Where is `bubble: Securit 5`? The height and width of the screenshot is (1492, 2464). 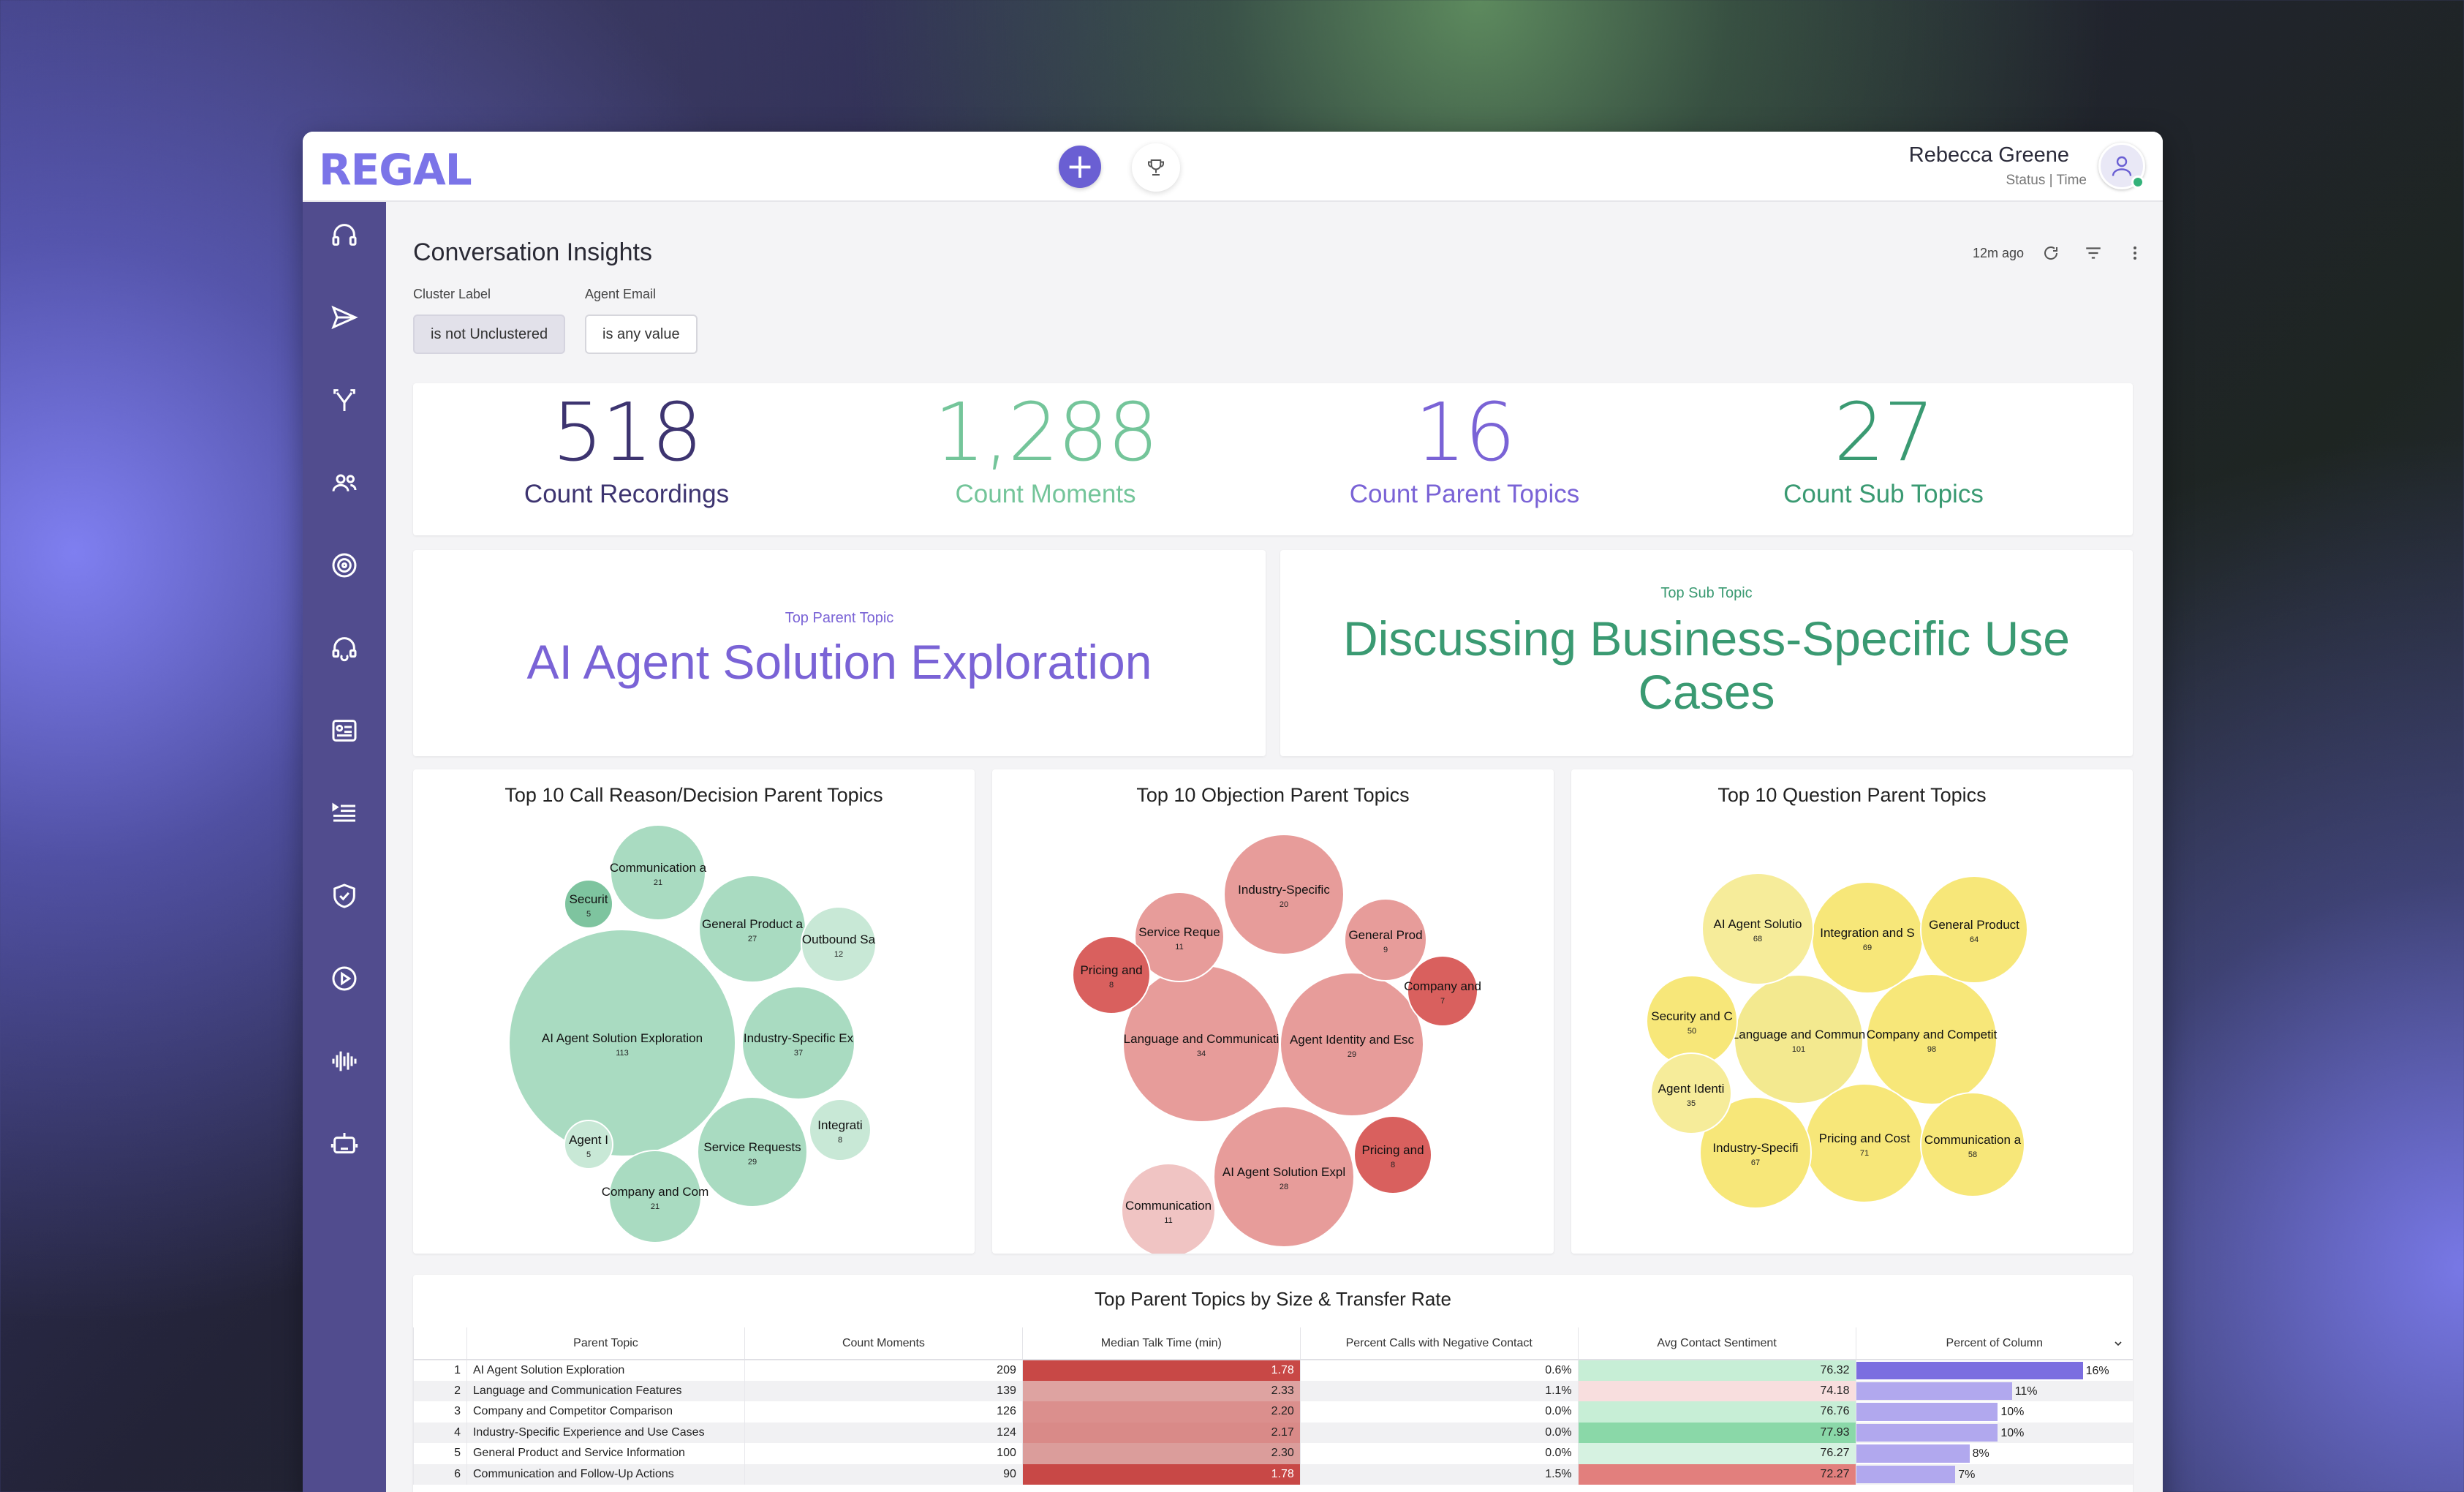 bubble: Securit 5 is located at coordinates (588, 904).